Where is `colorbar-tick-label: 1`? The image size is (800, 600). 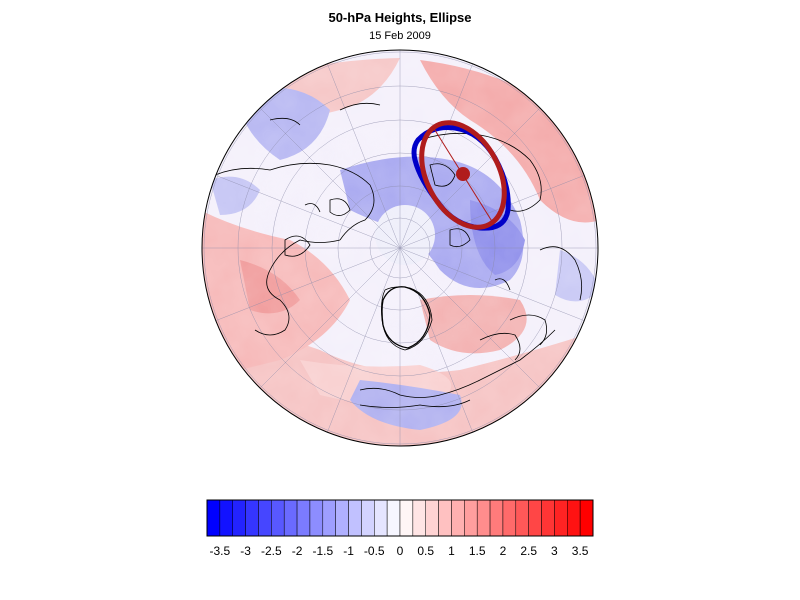 colorbar-tick-label: 1 is located at coordinates (451, 551).